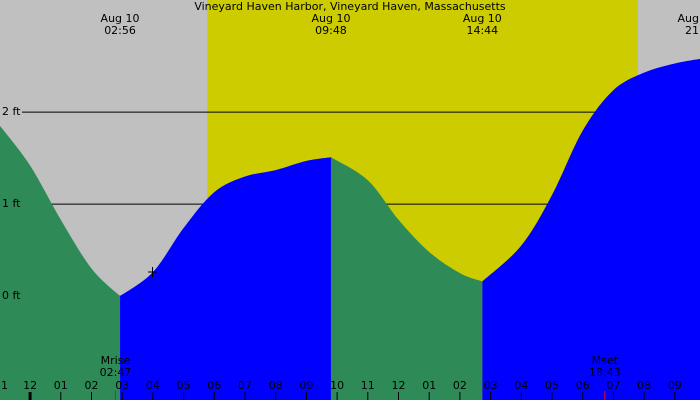  What do you see at coordinates (337, 385) in the screenshot?
I see `x-tick-label: 10` at bounding box center [337, 385].